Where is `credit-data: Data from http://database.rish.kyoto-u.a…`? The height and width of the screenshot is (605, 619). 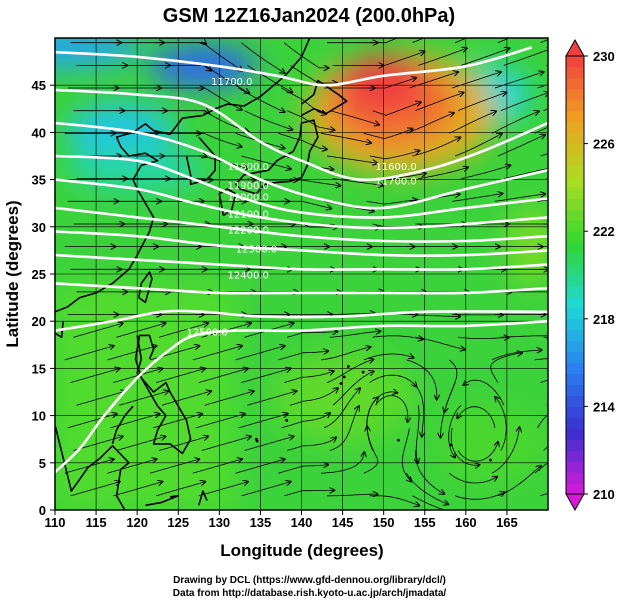
credit-data: Data from http://database.rish.kyoto-u.a… is located at coordinates (309, 593).